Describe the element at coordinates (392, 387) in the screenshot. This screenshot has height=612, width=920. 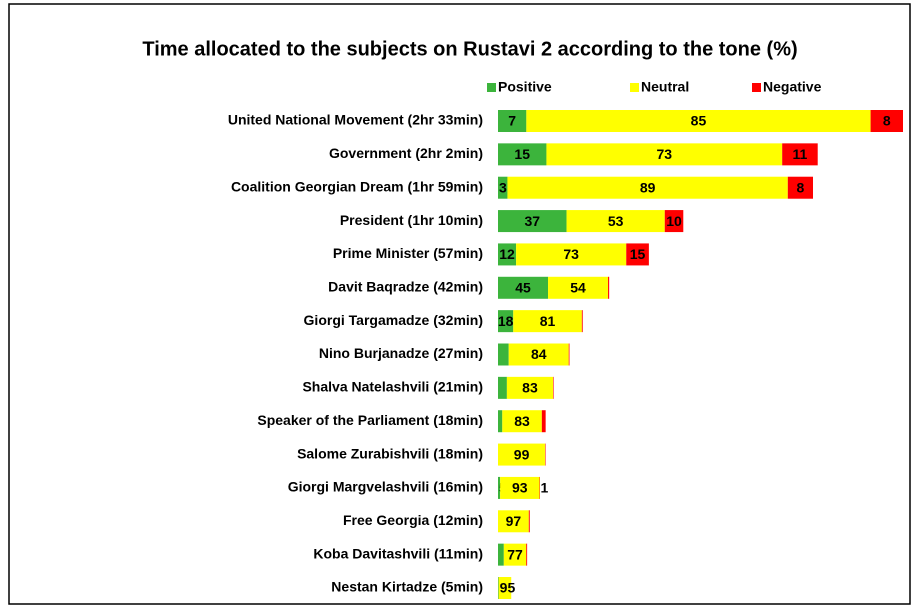
I see `y-tick-label: Shalva Natelashvili (21min)` at that location.